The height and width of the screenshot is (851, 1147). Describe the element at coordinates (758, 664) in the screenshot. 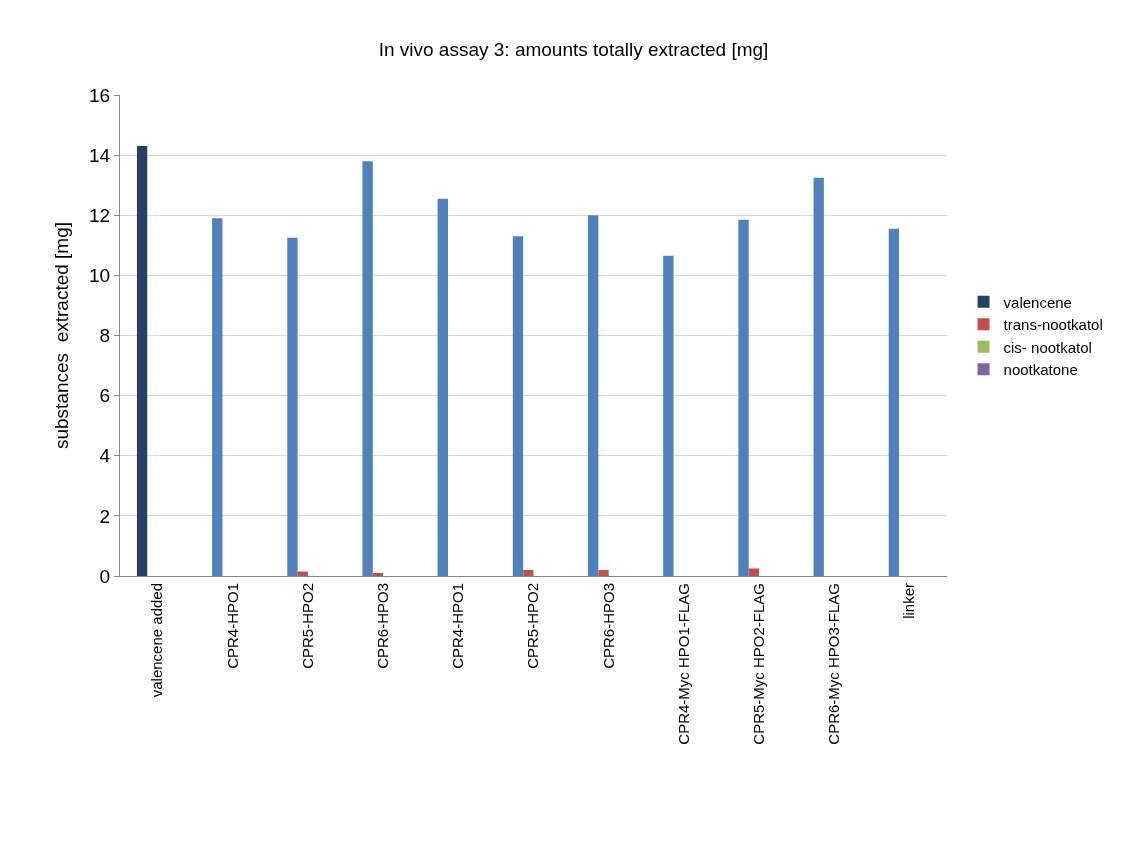

I see `x-tick-label: CPR5-Myc HPO2-FLAG` at that location.